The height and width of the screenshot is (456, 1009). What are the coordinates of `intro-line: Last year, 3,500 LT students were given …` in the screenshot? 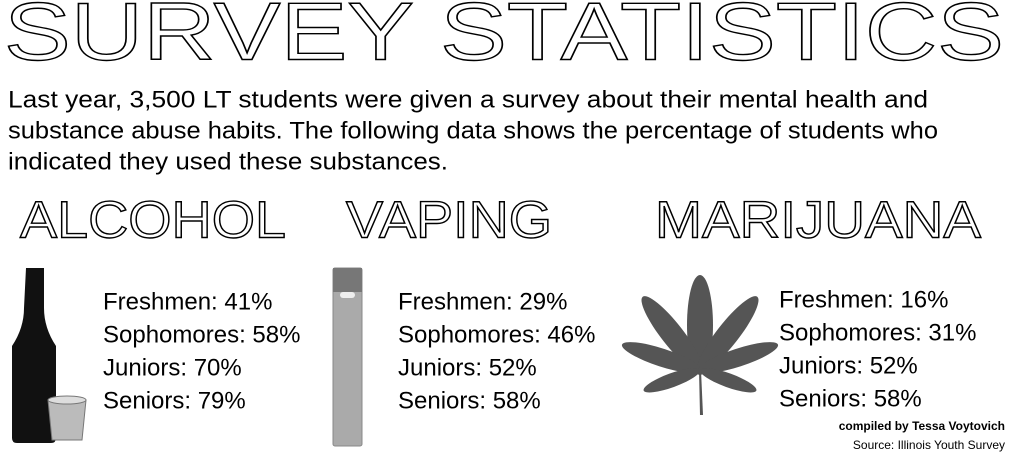 It's located at (468, 99).